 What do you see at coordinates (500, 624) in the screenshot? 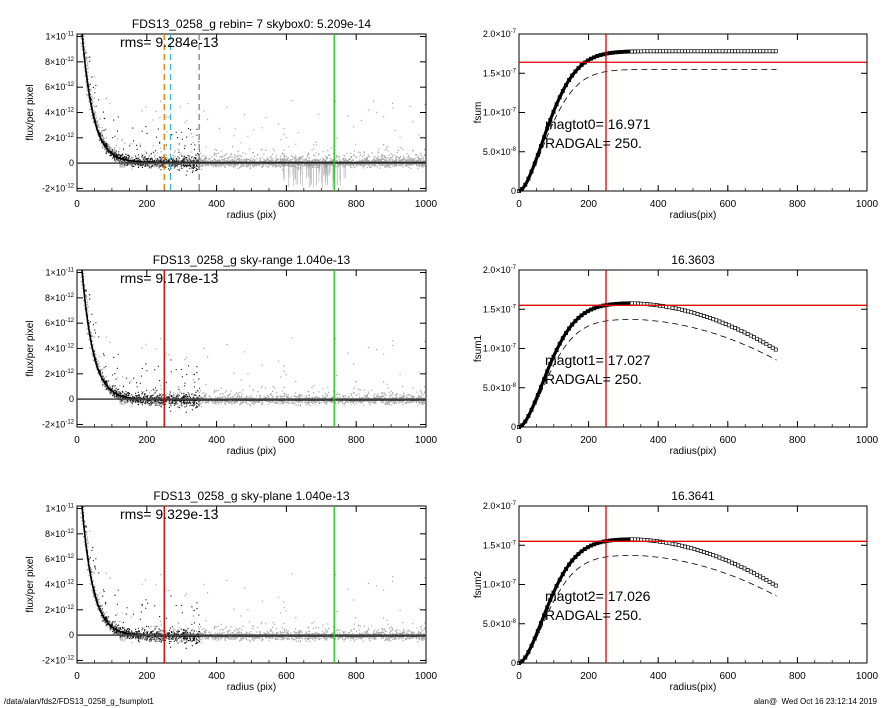
I see `y-tick-label: 5.0×10-8` at bounding box center [500, 624].